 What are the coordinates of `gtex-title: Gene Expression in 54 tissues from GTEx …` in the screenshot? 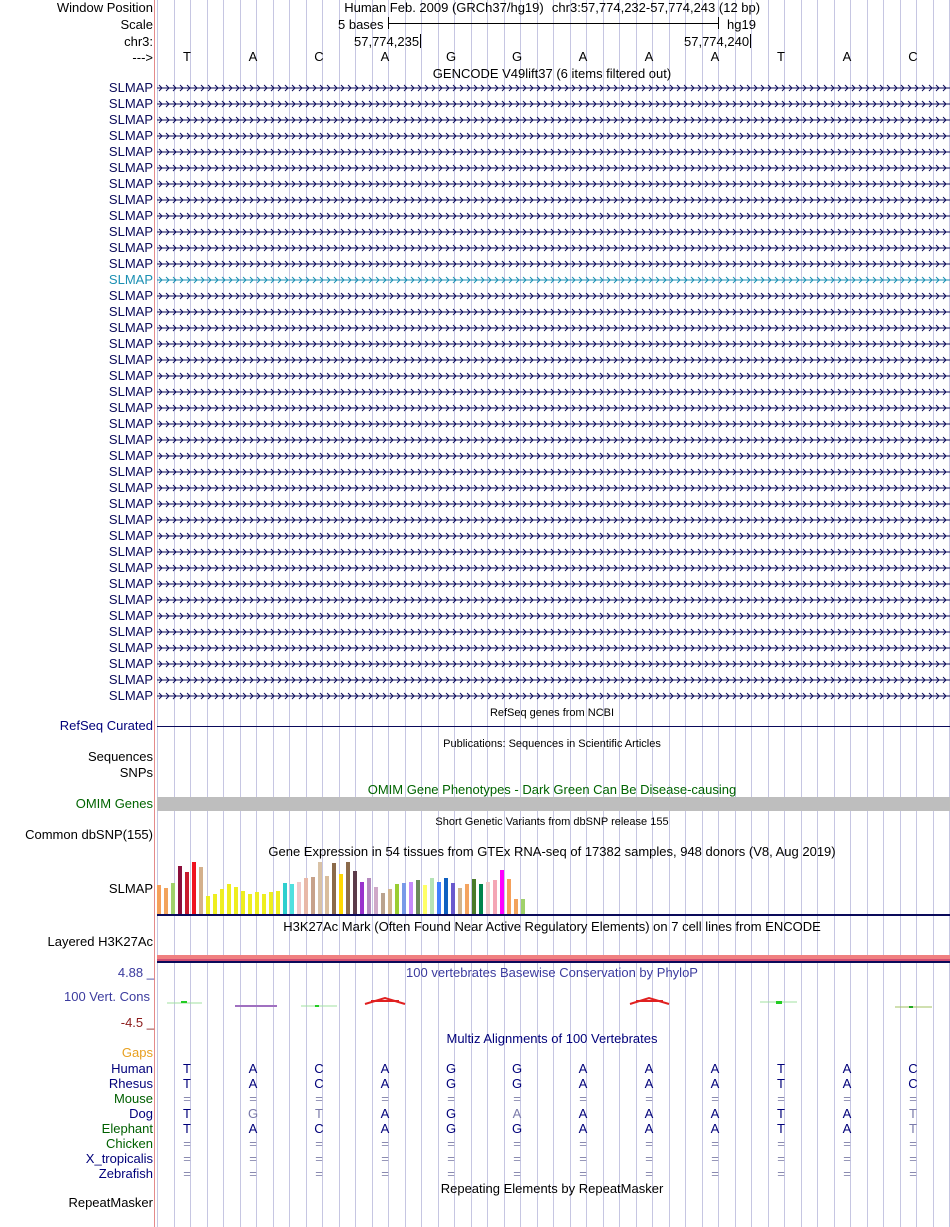 It's located at (552, 851).